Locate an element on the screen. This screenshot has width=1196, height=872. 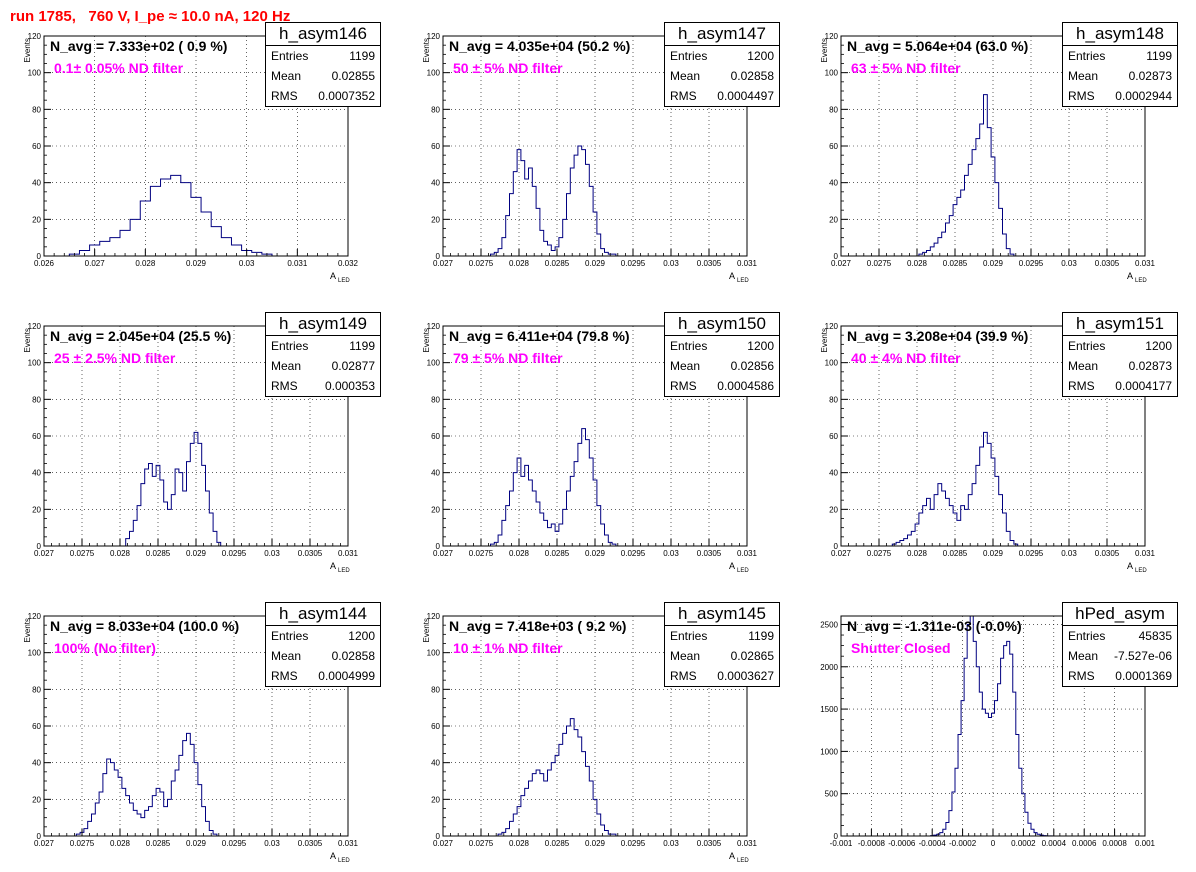
y-tick-label: 80 is located at coordinates (36, 689).